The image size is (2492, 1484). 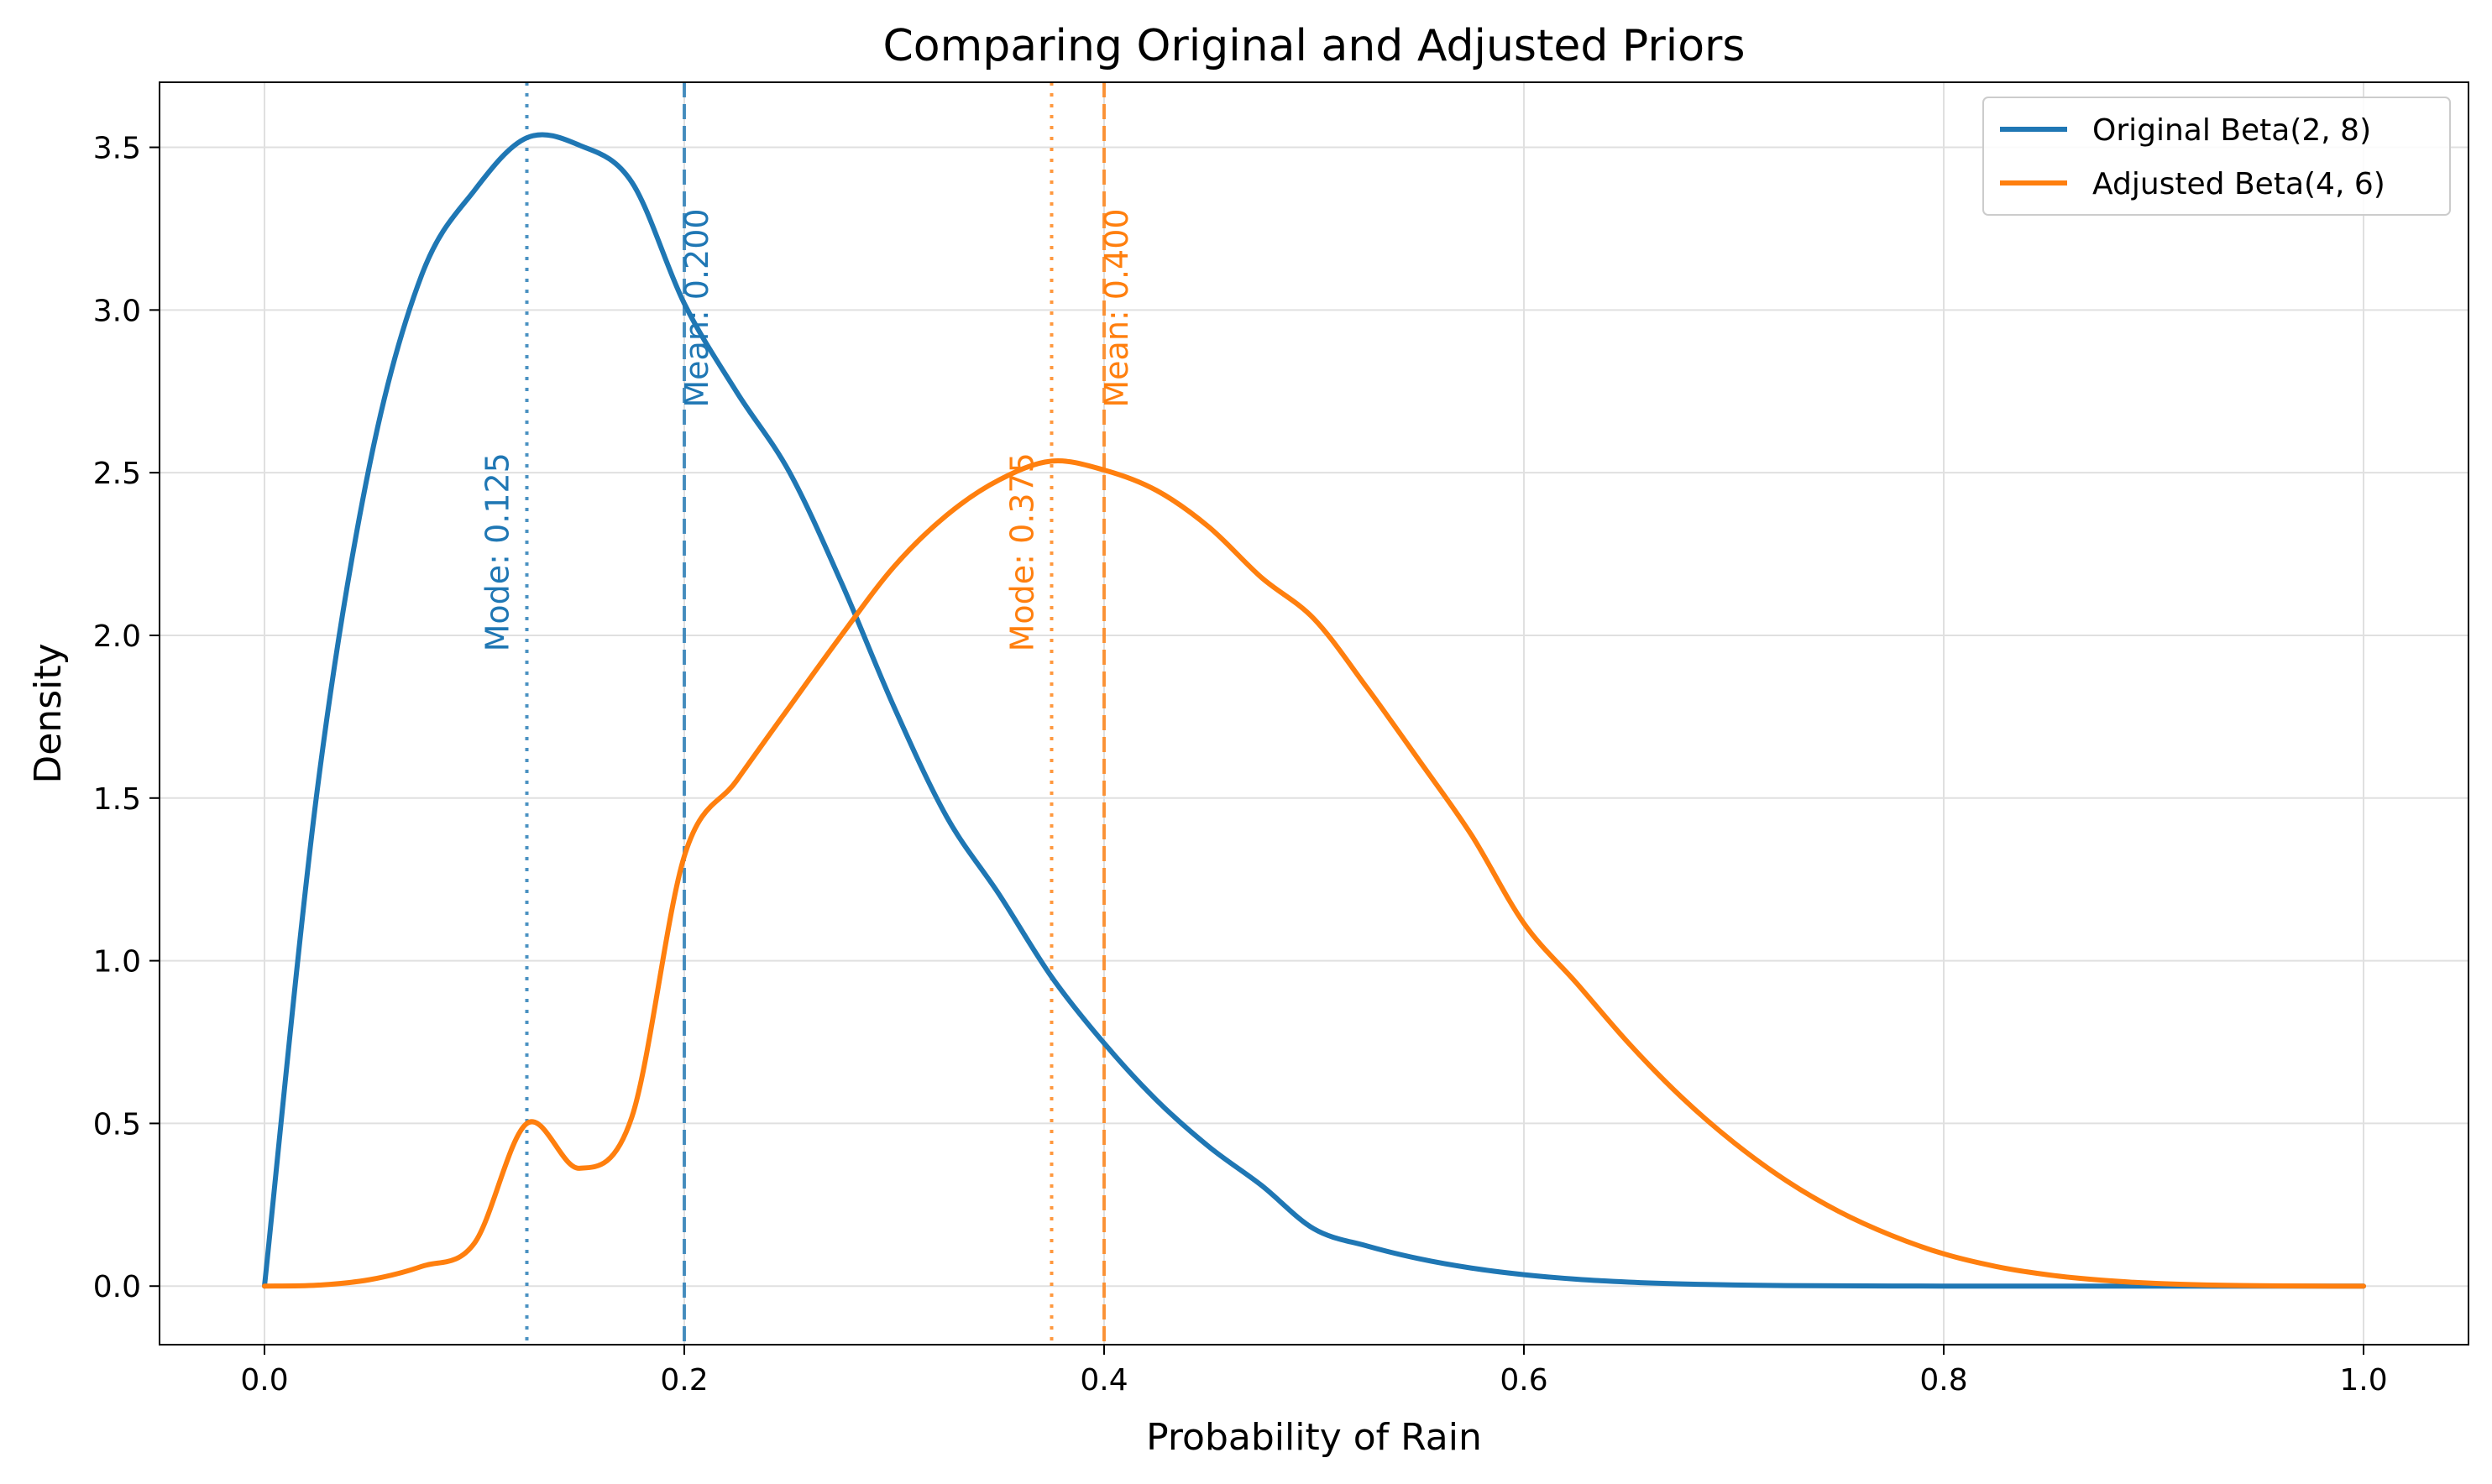 What do you see at coordinates (48, 713) in the screenshot?
I see `y-axis-label: Density` at bounding box center [48, 713].